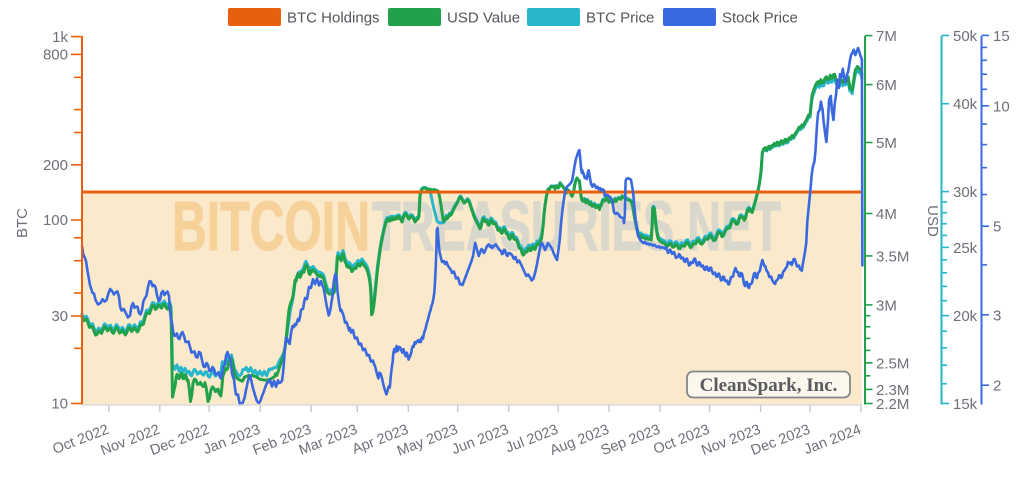 This screenshot has height=489, width=1024. I want to click on svg-text: TREASURIES.NET, so click(576, 226).